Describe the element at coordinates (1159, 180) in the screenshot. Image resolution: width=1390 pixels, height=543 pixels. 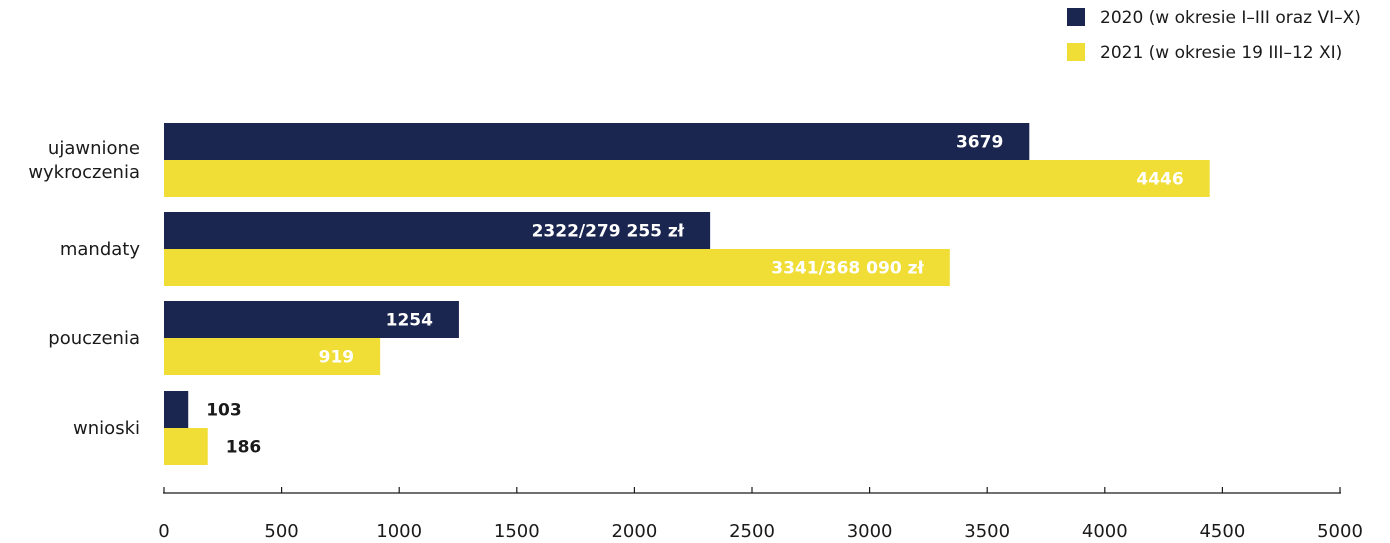
I see `bar-value-label-2-1: 4446` at that location.